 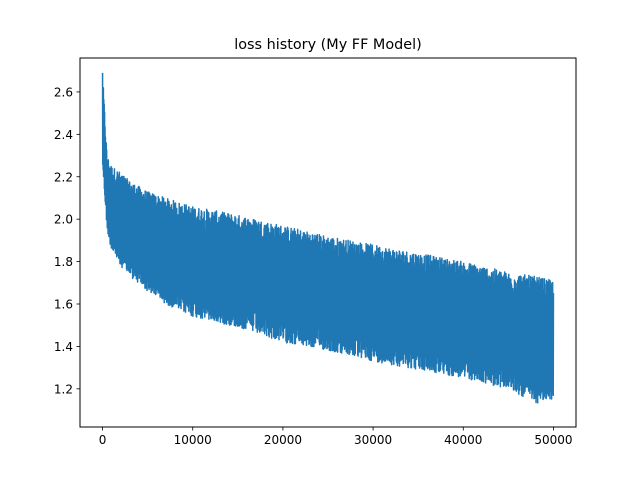 I want to click on x-tick-label: 0, so click(x=103, y=440).